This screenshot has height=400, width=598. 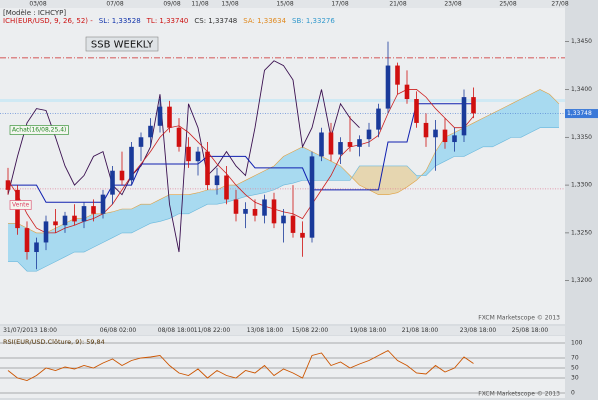 I want to click on top-date-label: 25/08, so click(x=507, y=4).